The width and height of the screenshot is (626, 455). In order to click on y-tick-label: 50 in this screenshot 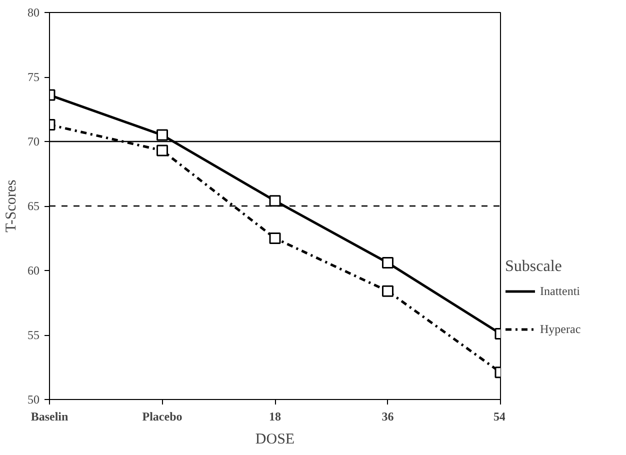, I will do `click(34, 399)`.